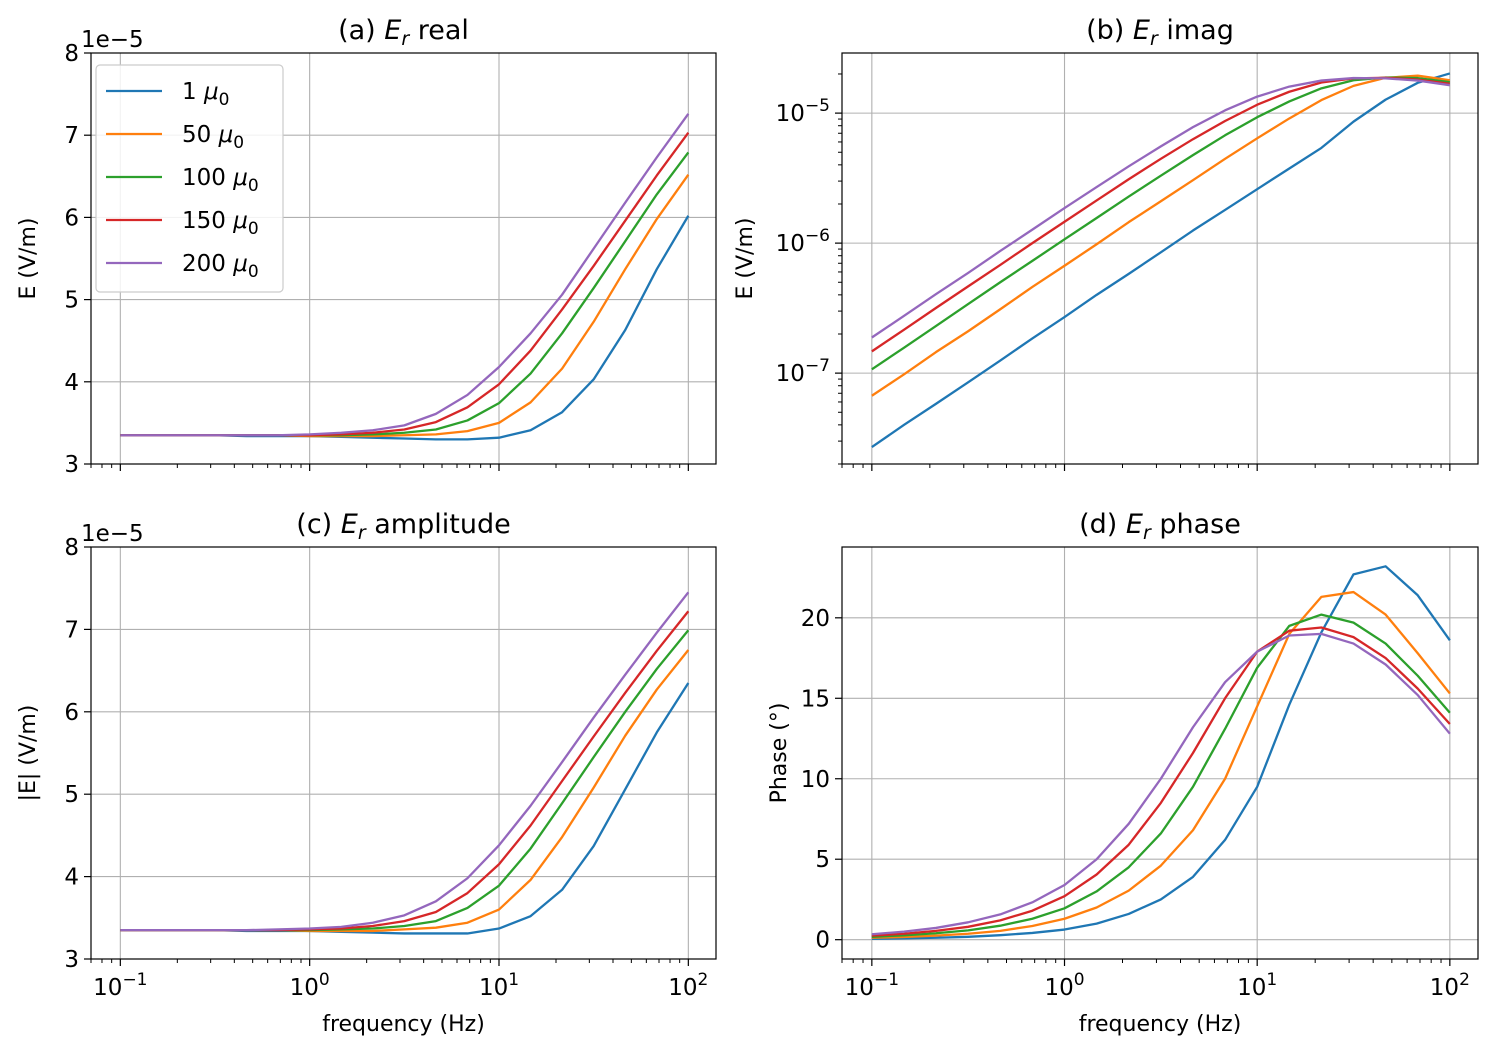 The height and width of the screenshot is (1051, 1492). Describe the element at coordinates (803, 111) in the screenshot. I see `y-tick-label: 10⁻⁵` at that location.